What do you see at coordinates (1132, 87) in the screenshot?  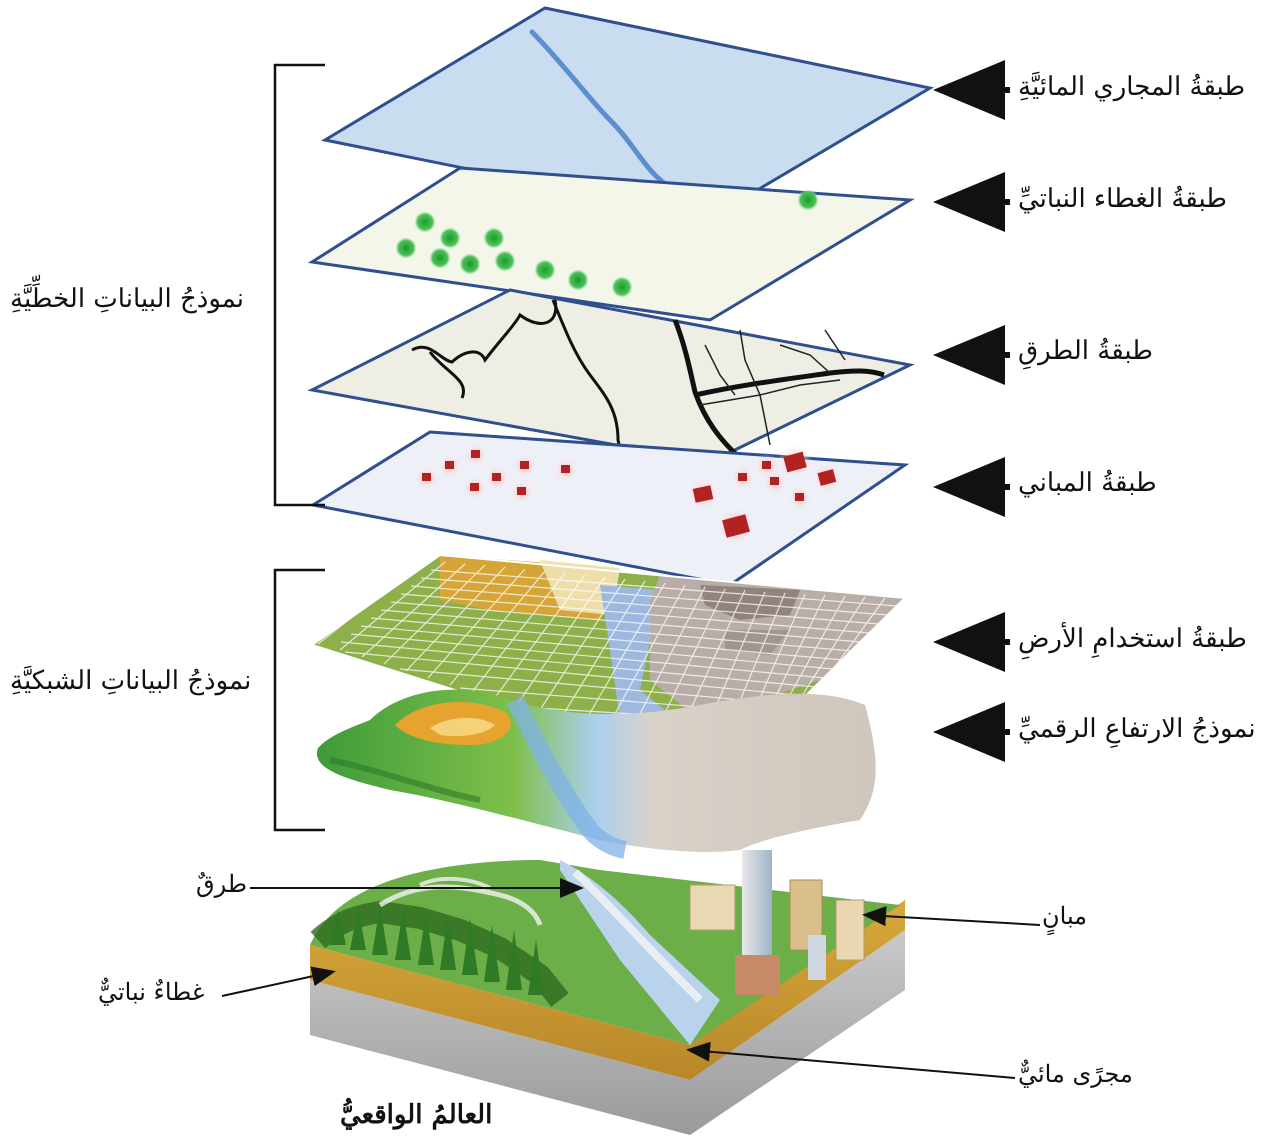 I see `water-layer-label: طبقةُ المجاري المائيَّةِ` at bounding box center [1132, 87].